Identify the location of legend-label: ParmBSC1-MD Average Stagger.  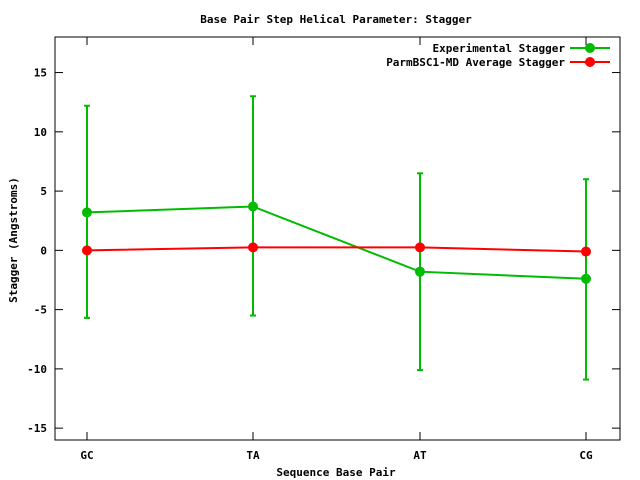
(475, 62).